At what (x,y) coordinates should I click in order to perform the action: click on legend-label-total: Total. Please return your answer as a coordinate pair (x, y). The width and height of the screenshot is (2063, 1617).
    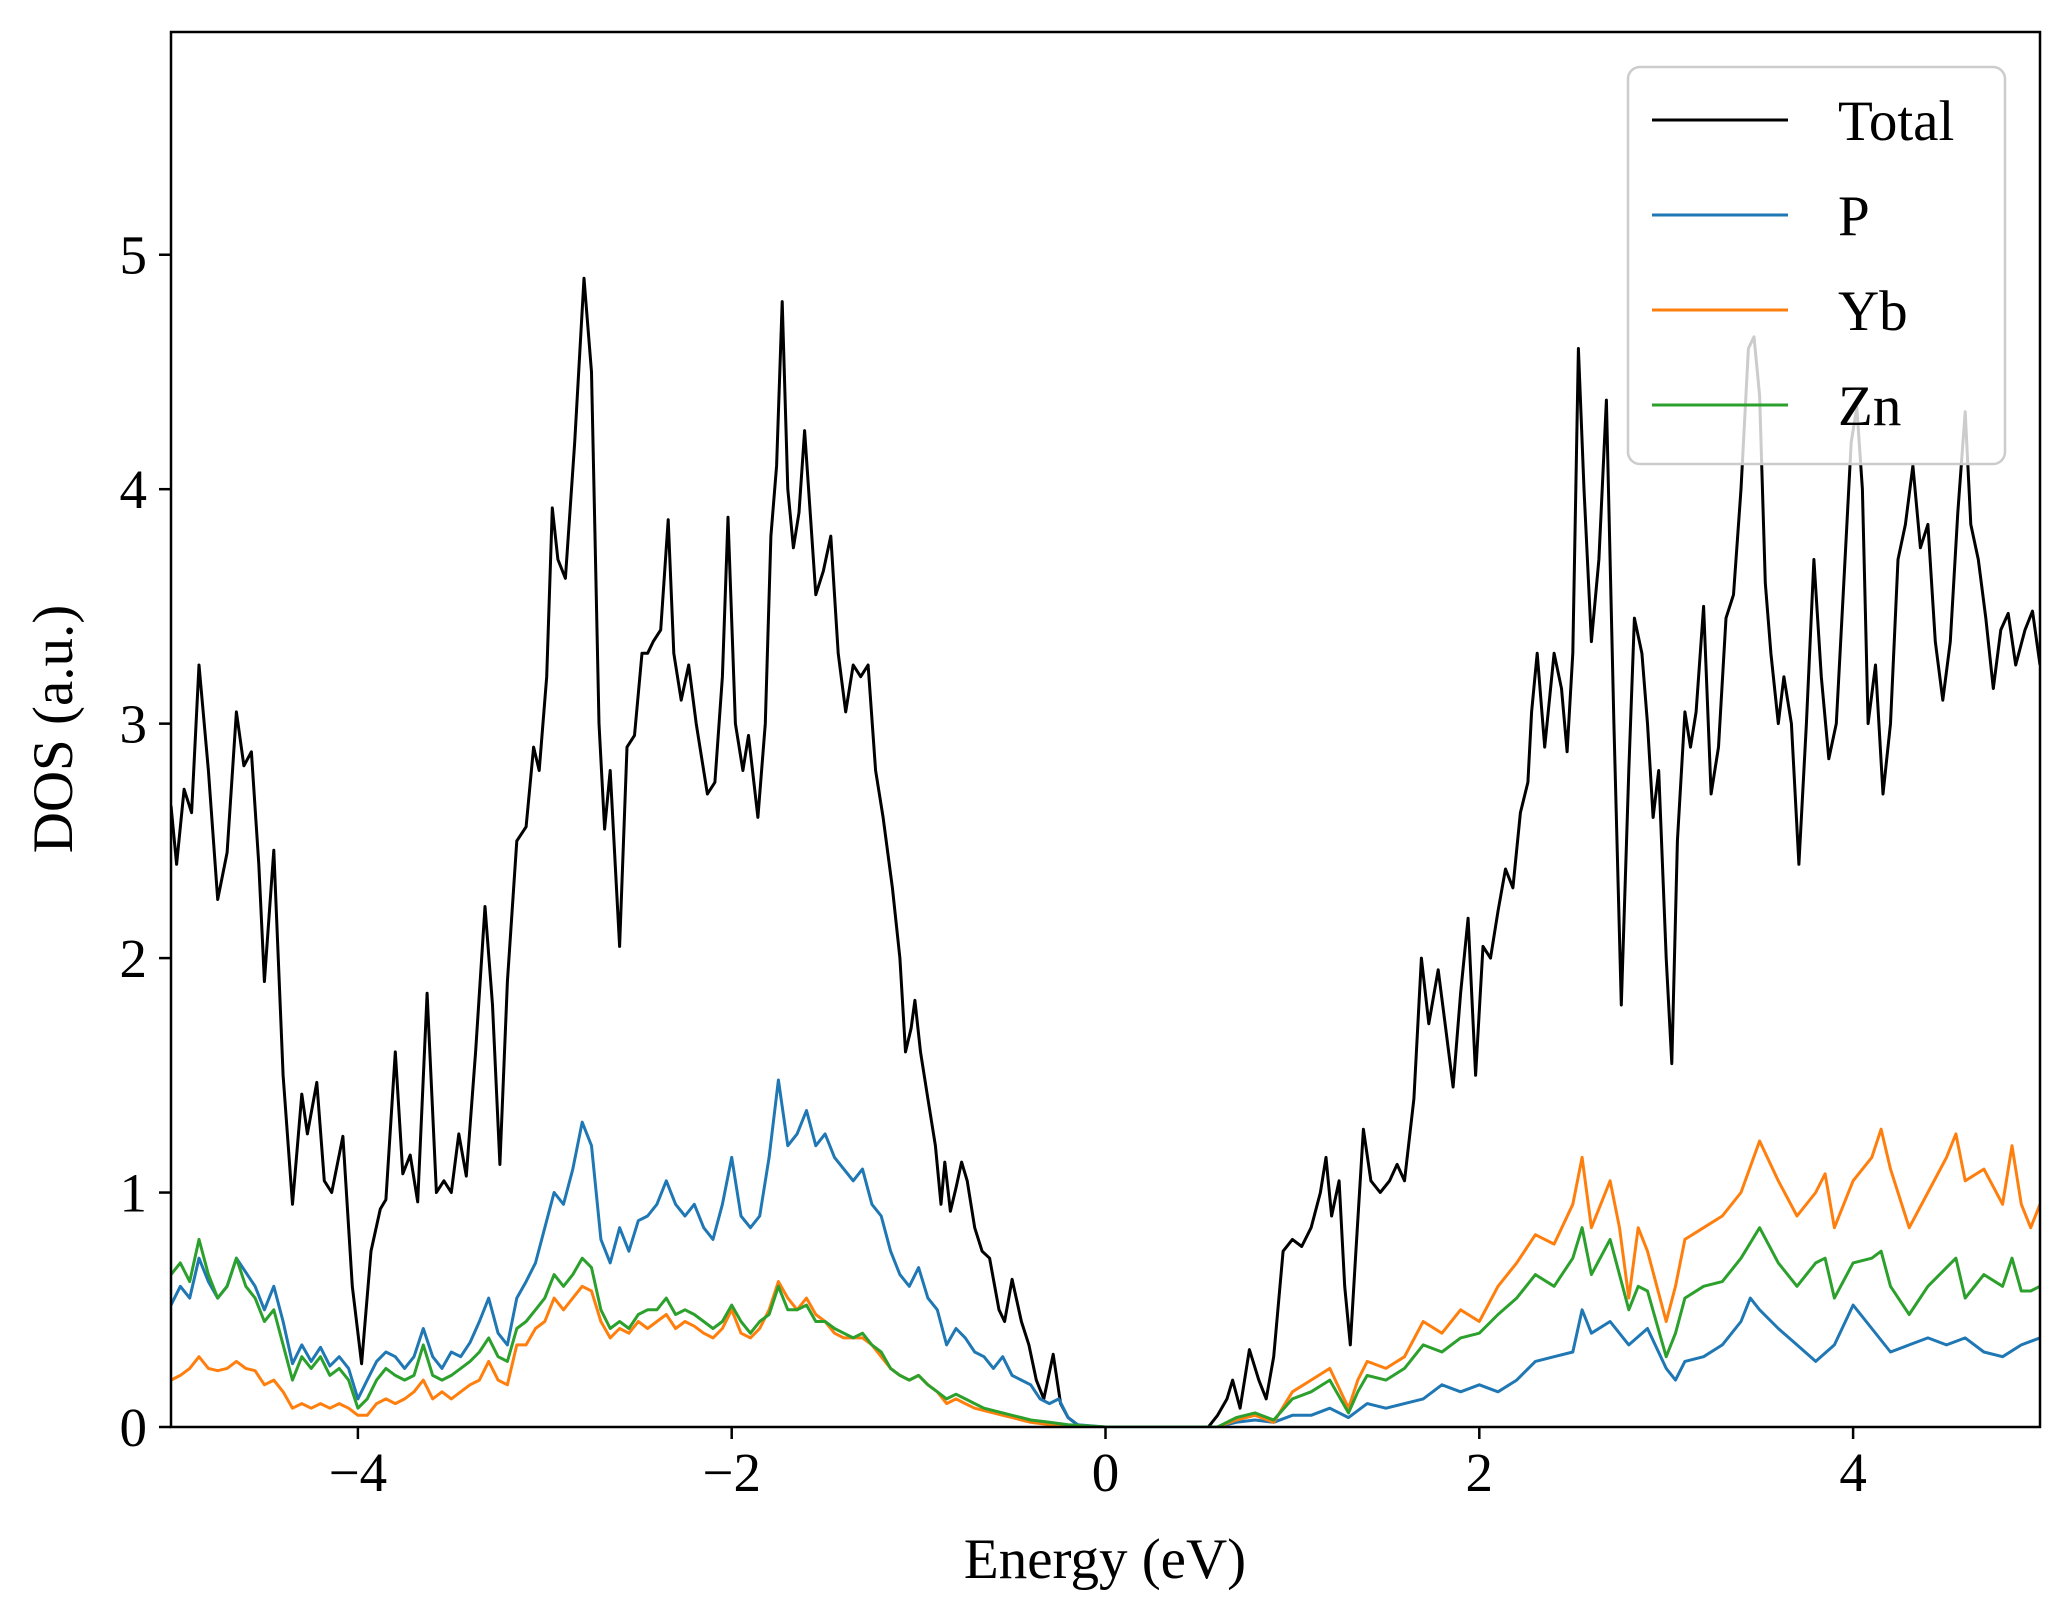
    Looking at the image, I should click on (1896, 121).